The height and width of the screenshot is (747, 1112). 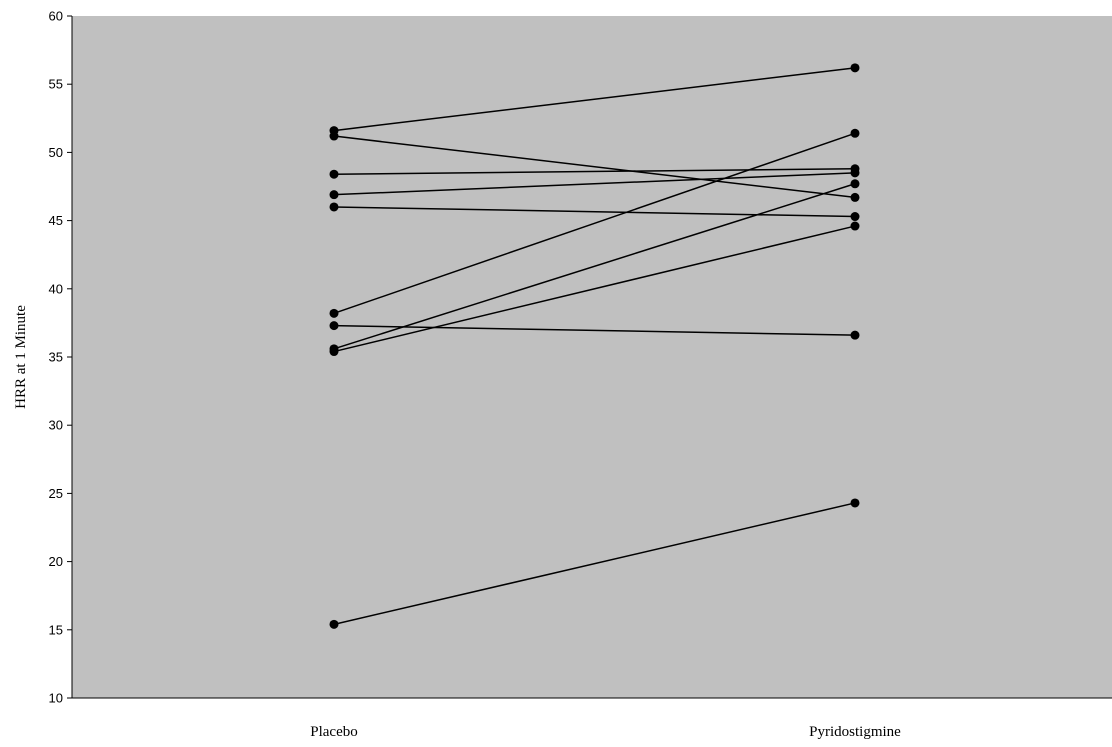 What do you see at coordinates (56, 220) in the screenshot?
I see `y-tick-label: 45` at bounding box center [56, 220].